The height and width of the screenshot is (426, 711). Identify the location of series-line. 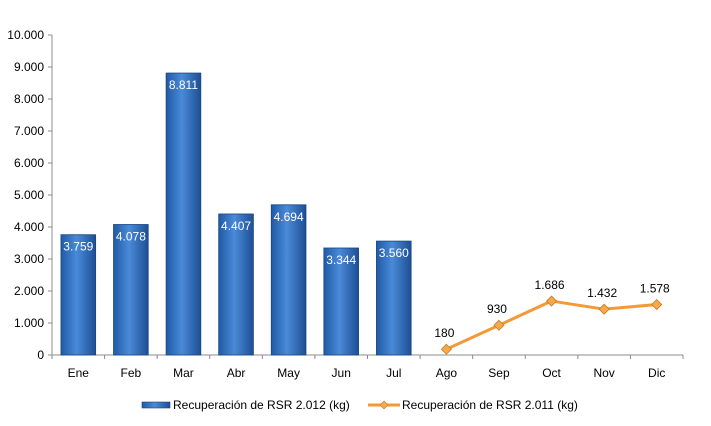
(551, 325).